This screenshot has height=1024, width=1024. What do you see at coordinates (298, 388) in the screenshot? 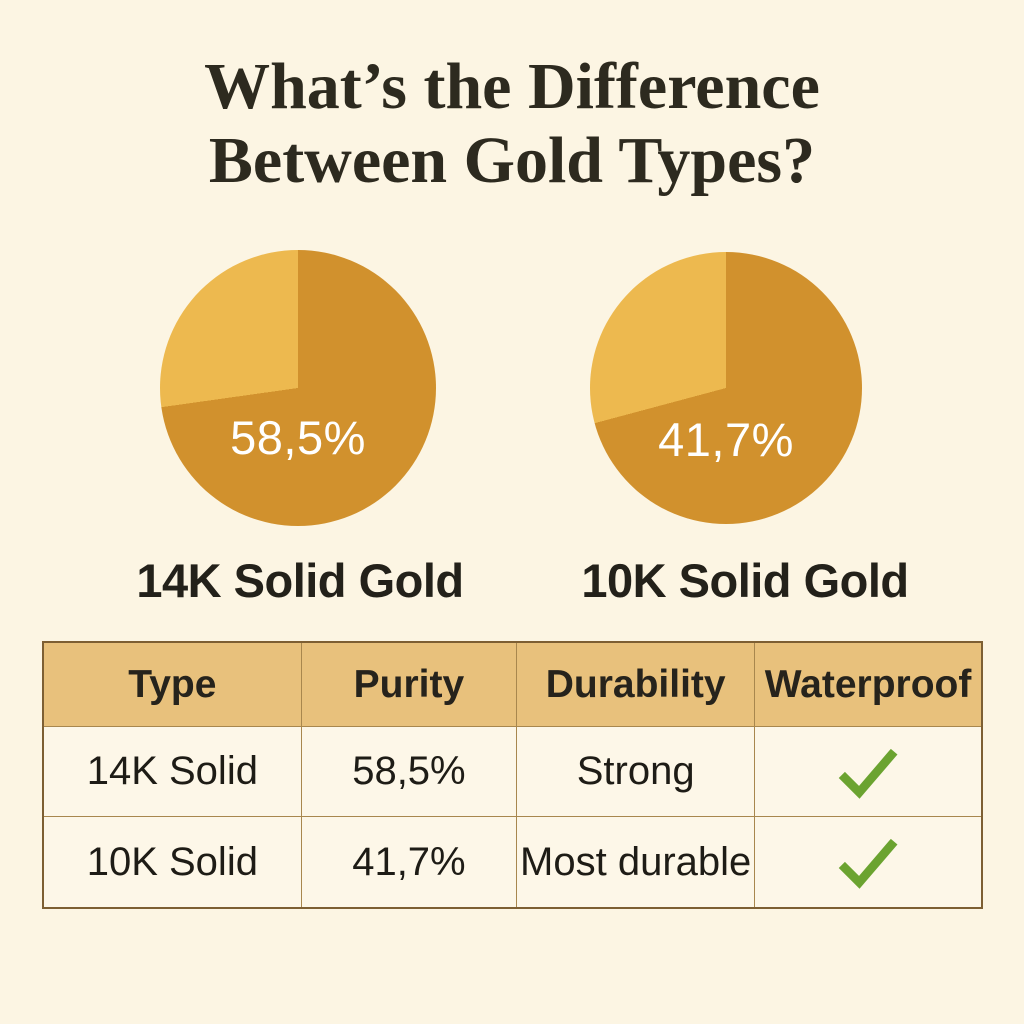
I see `pie-chart-14k: 58,5%` at bounding box center [298, 388].